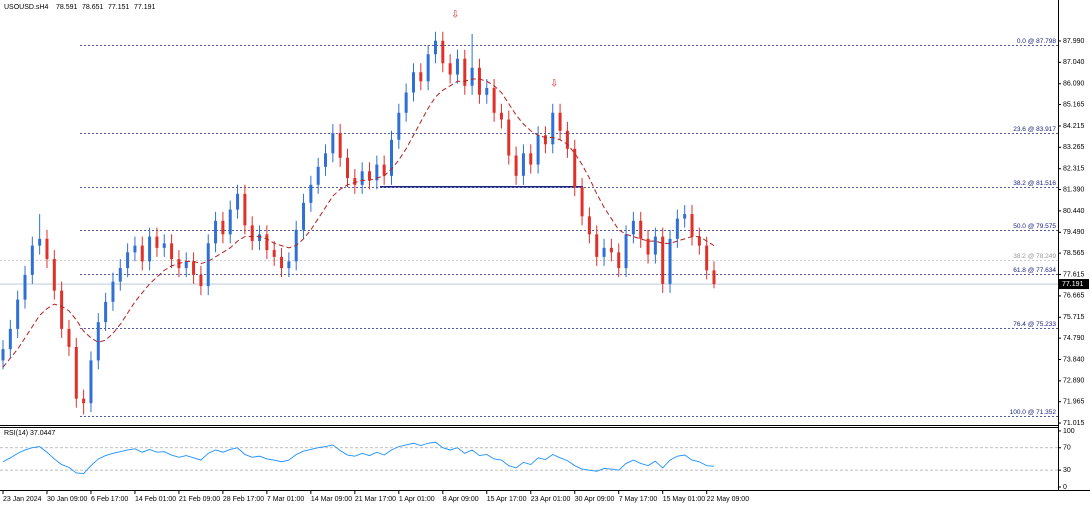  Describe the element at coordinates (1034, 183) in the screenshot. I see `fib-label: 38.2 @ 81.516` at that location.